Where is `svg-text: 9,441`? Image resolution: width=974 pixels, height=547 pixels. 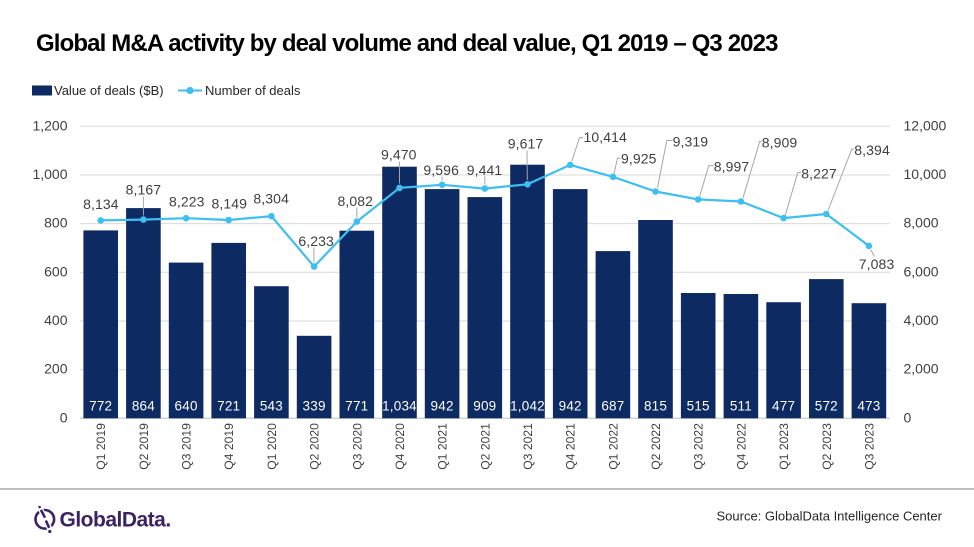 svg-text: 9,441 is located at coordinates (485, 170).